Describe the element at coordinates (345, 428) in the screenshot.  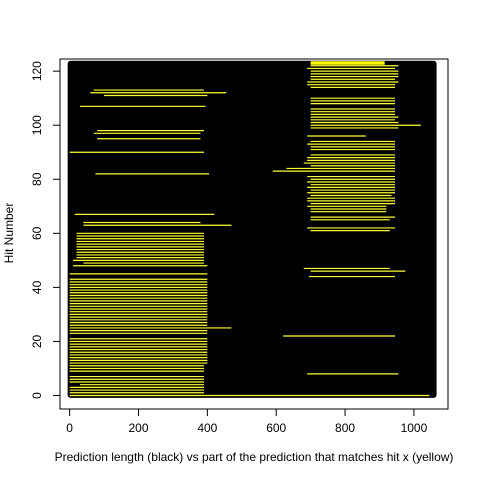
I see `x-tick-label-800: 800` at that location.